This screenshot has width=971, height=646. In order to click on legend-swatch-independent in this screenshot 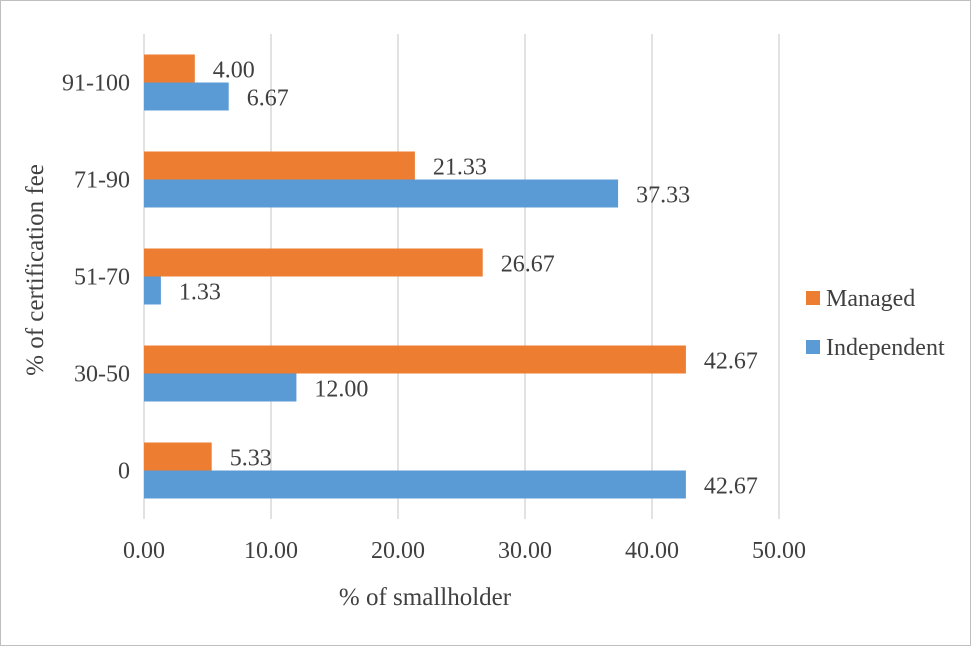, I will do `click(813, 347)`.